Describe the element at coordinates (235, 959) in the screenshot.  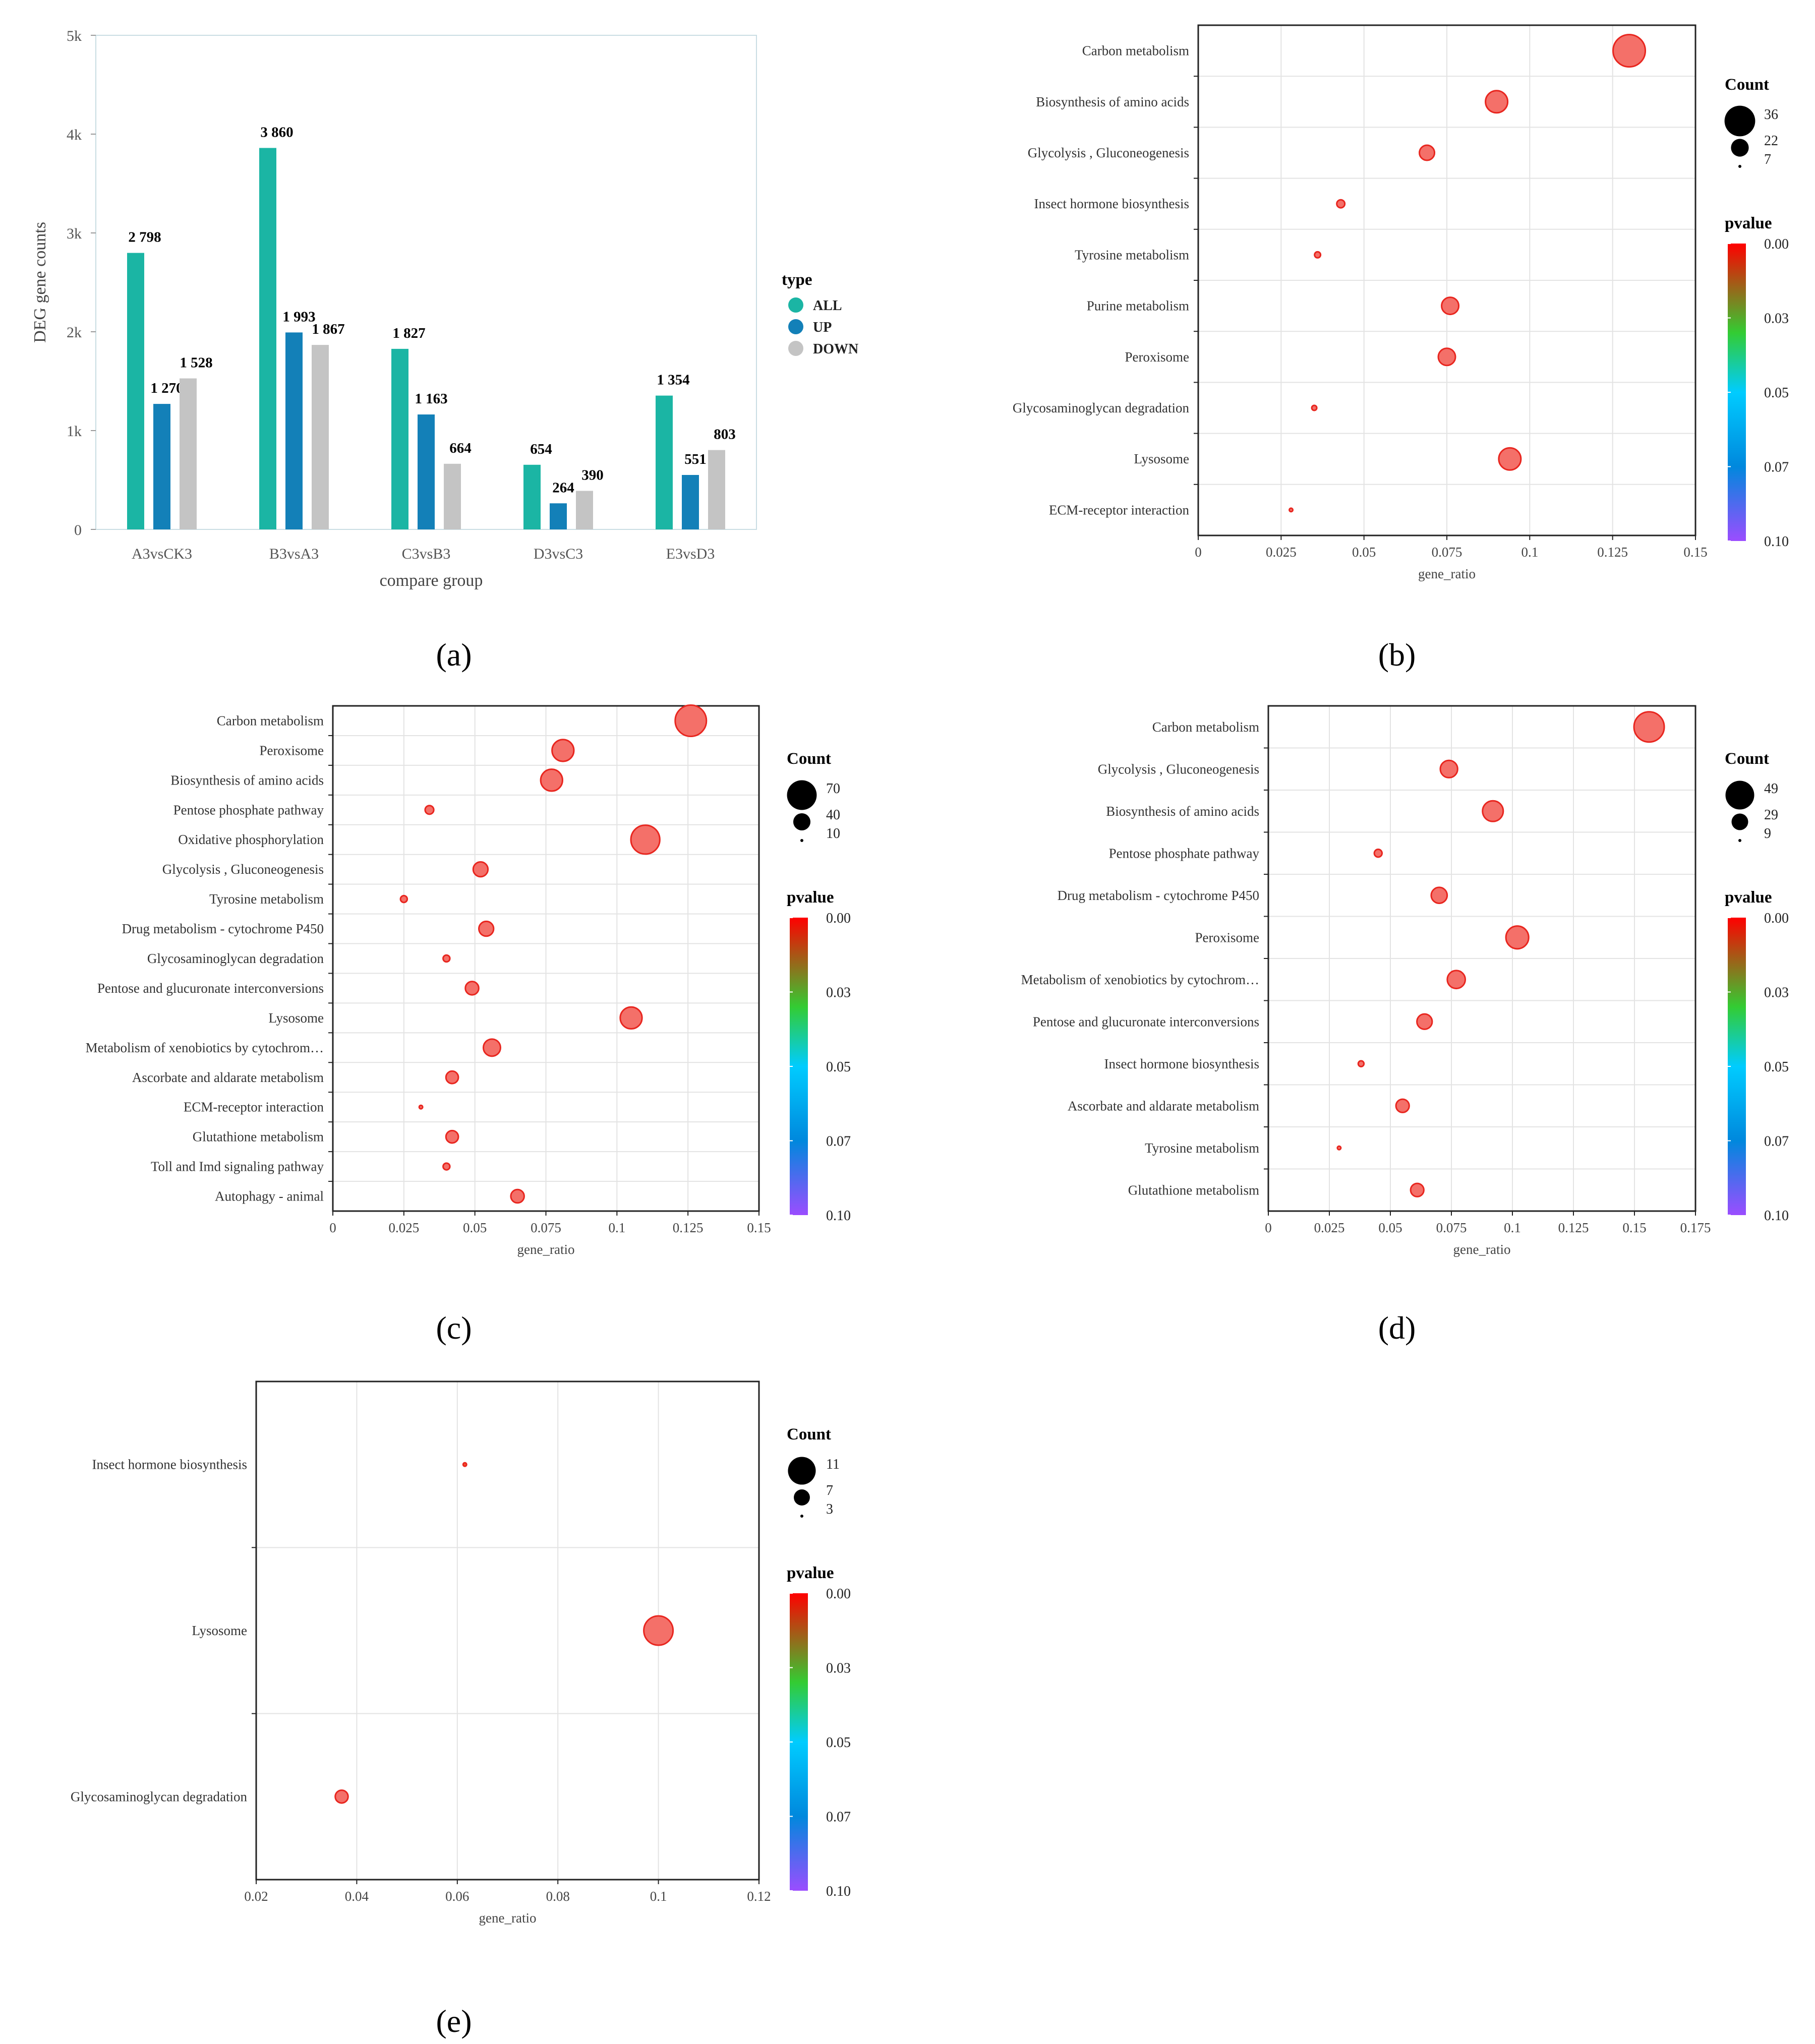
I see `pathway-label: Glycosaminoglycan degradation` at that location.